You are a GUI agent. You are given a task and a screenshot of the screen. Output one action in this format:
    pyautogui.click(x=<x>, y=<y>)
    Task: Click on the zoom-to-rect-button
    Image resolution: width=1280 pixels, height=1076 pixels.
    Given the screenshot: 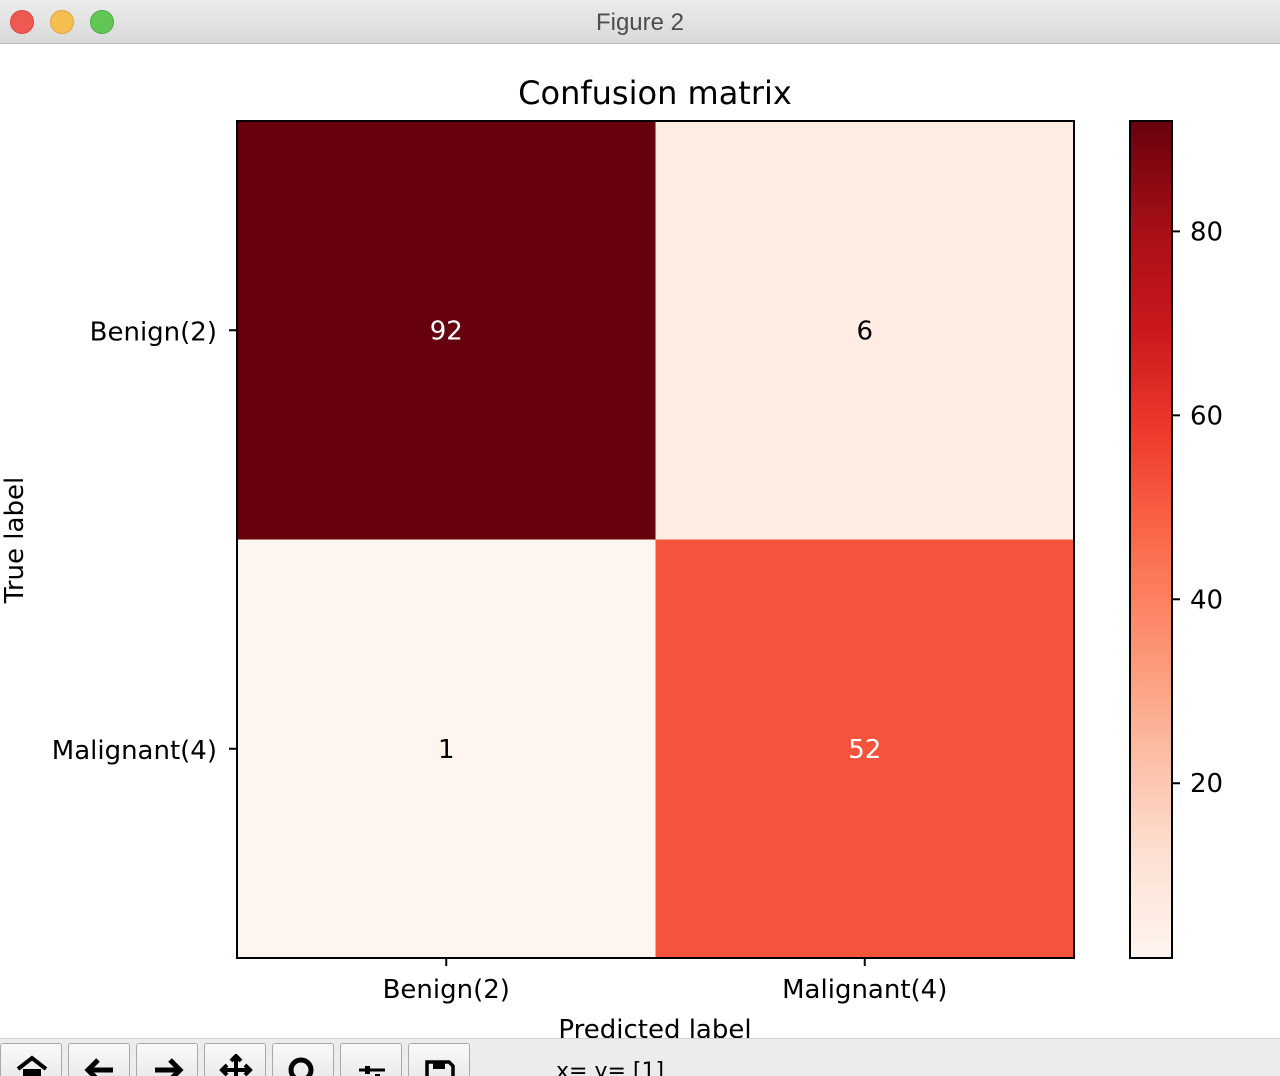 What is the action you would take?
    pyautogui.click(x=303, y=1059)
    